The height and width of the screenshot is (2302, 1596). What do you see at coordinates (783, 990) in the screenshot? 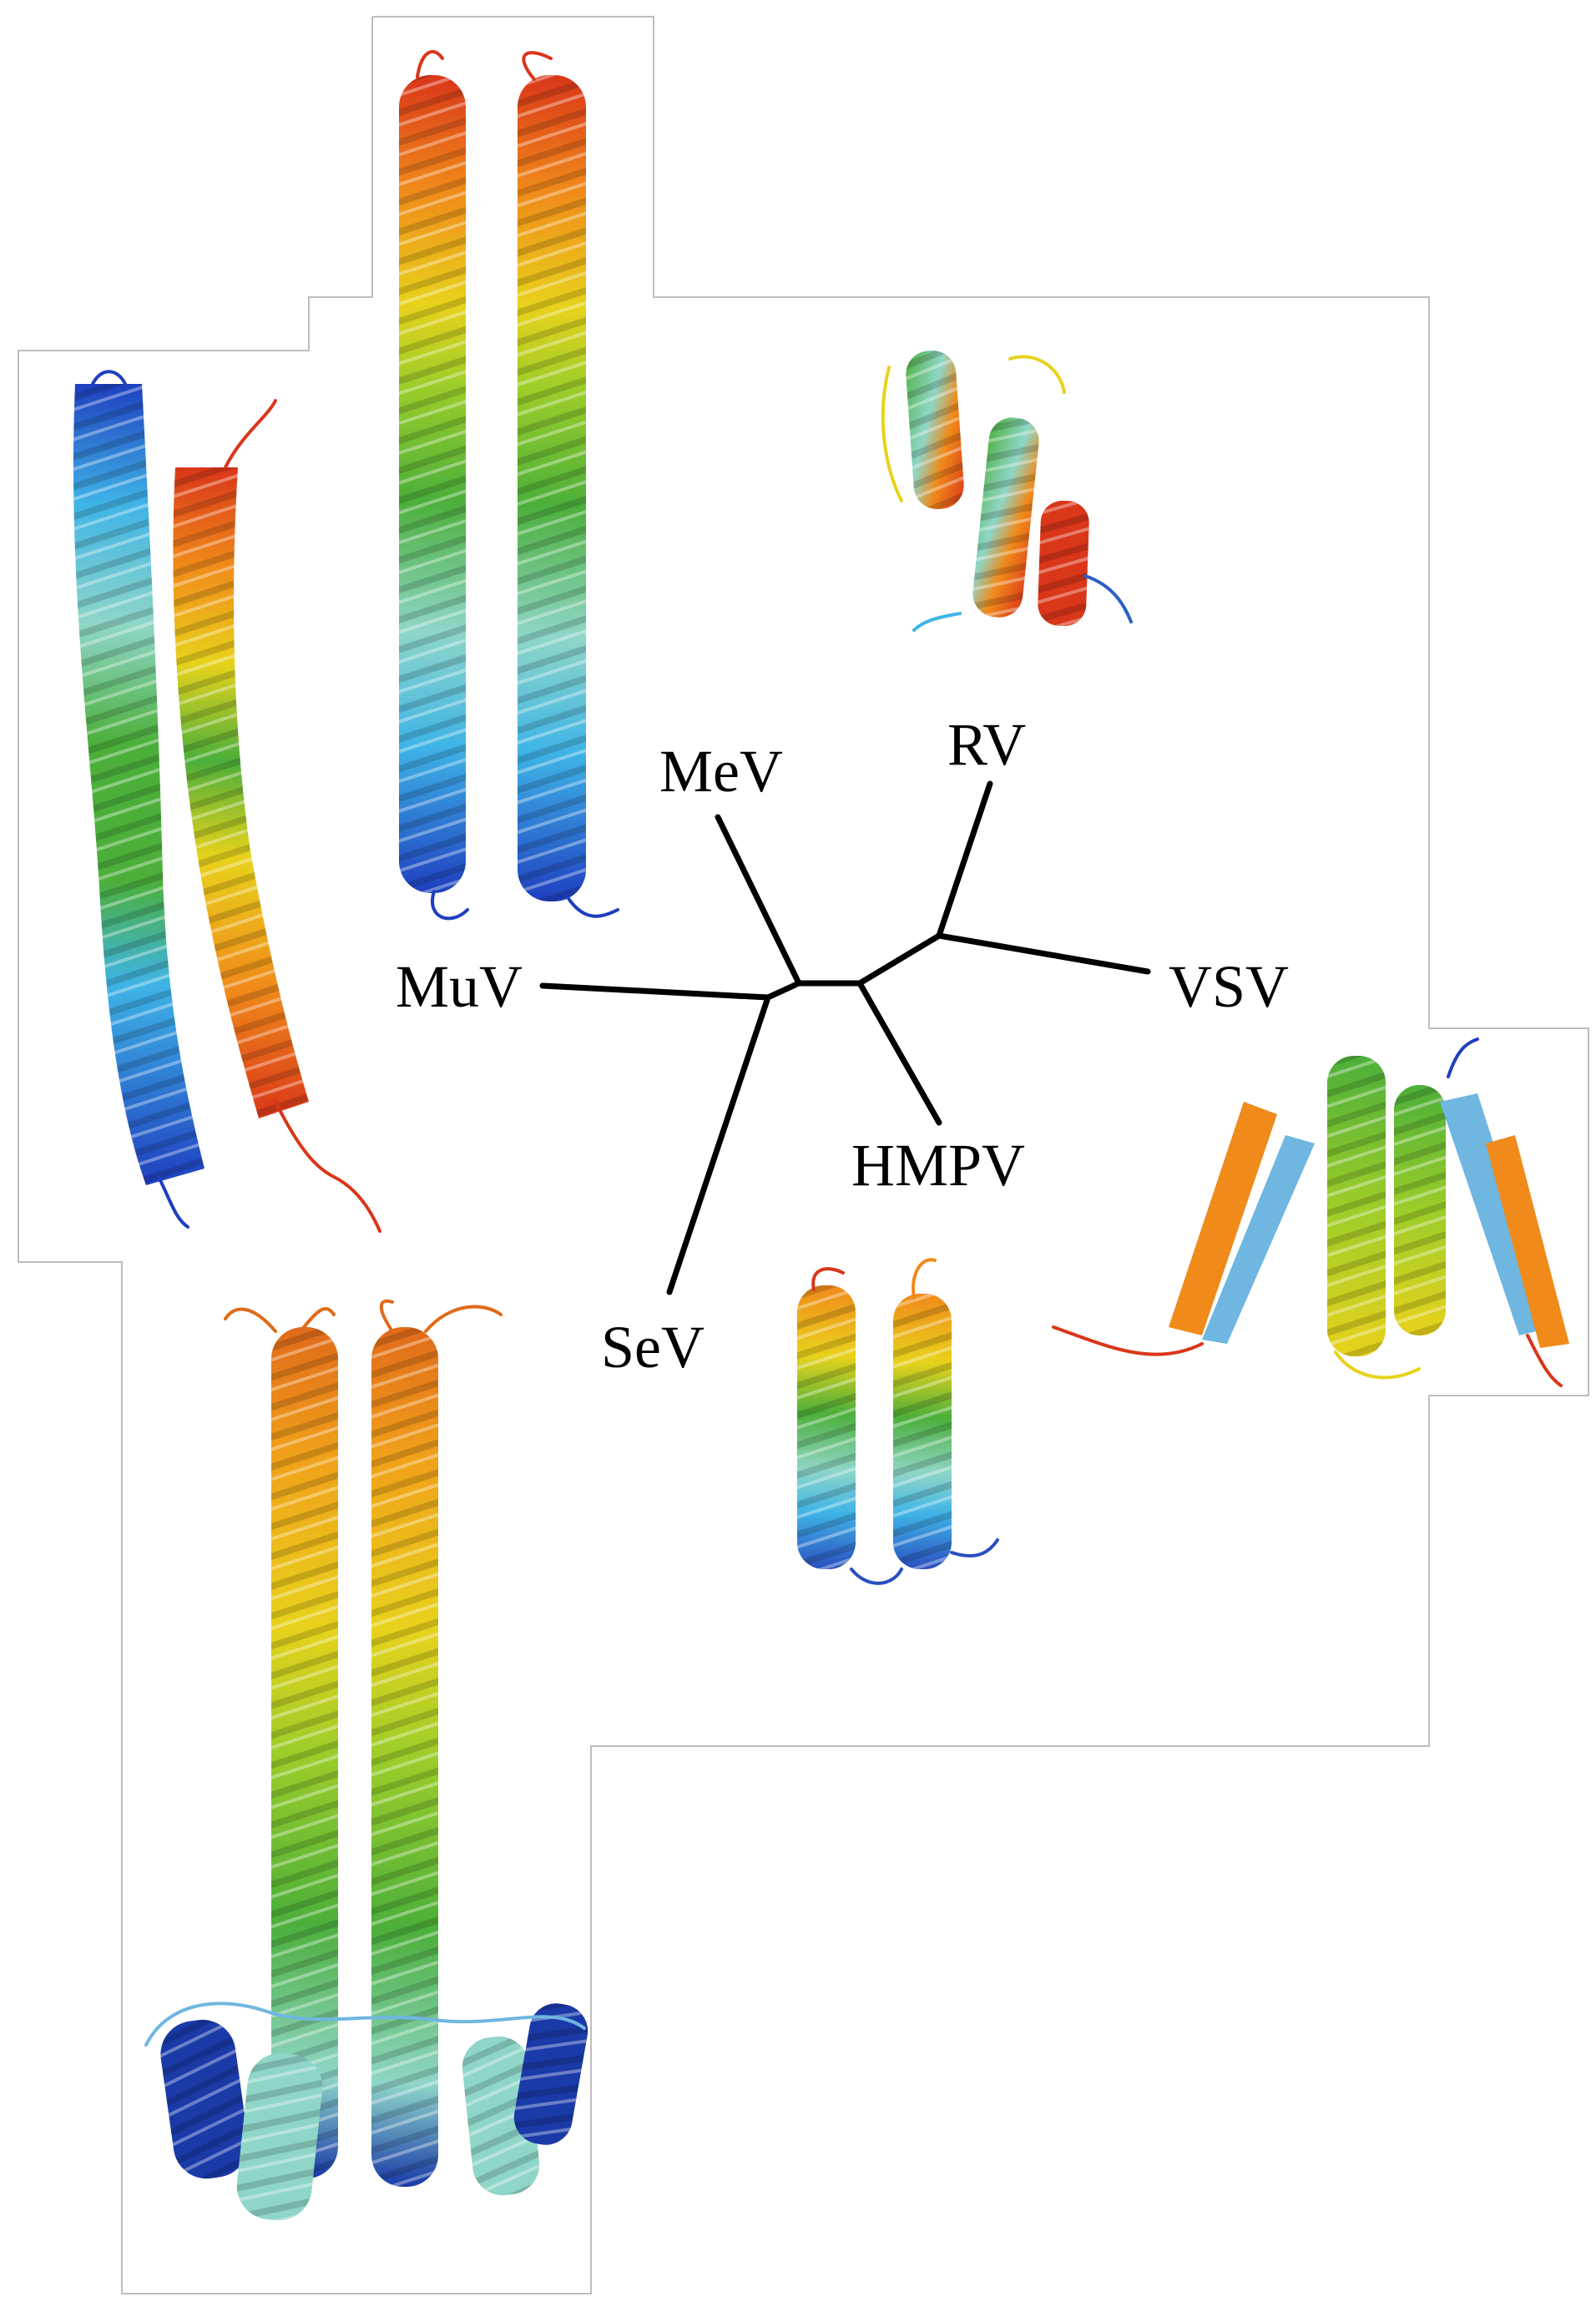
I see `branch-internal-a` at bounding box center [783, 990].